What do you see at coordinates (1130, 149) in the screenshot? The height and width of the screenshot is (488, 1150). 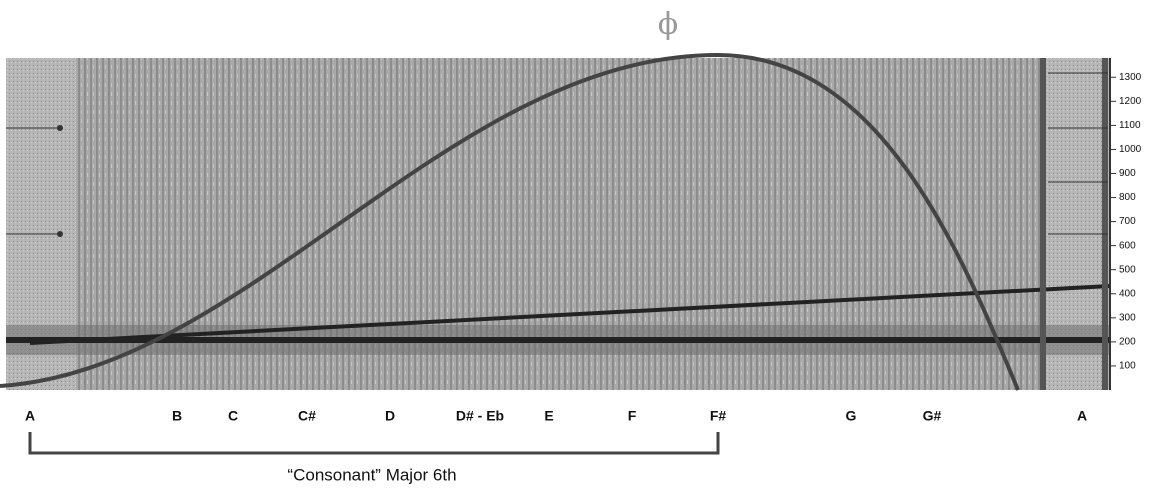 I see `tick-label: 1000` at bounding box center [1130, 149].